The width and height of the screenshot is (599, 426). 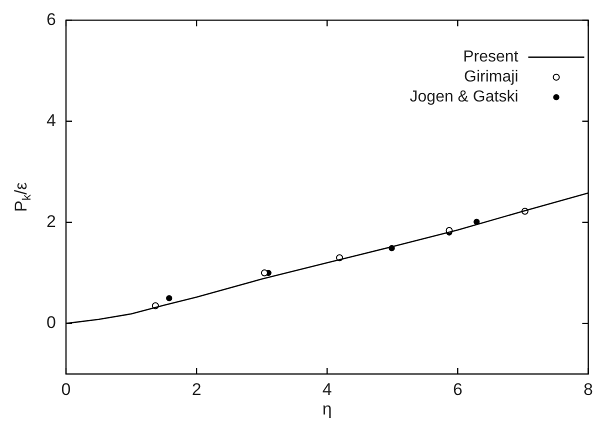 What do you see at coordinates (457, 389) in the screenshot?
I see `x-tick-label: 6` at bounding box center [457, 389].